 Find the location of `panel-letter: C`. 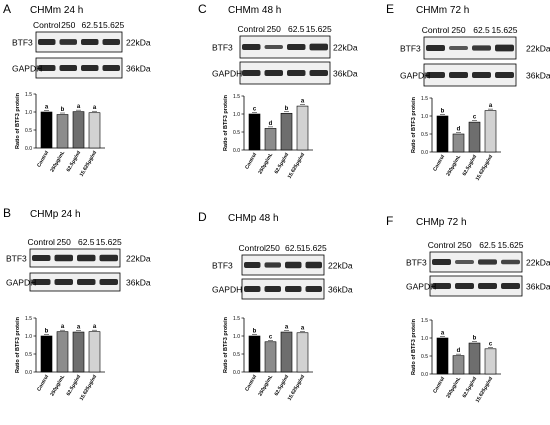

panel-letter: C is located at coordinates (202, 9).